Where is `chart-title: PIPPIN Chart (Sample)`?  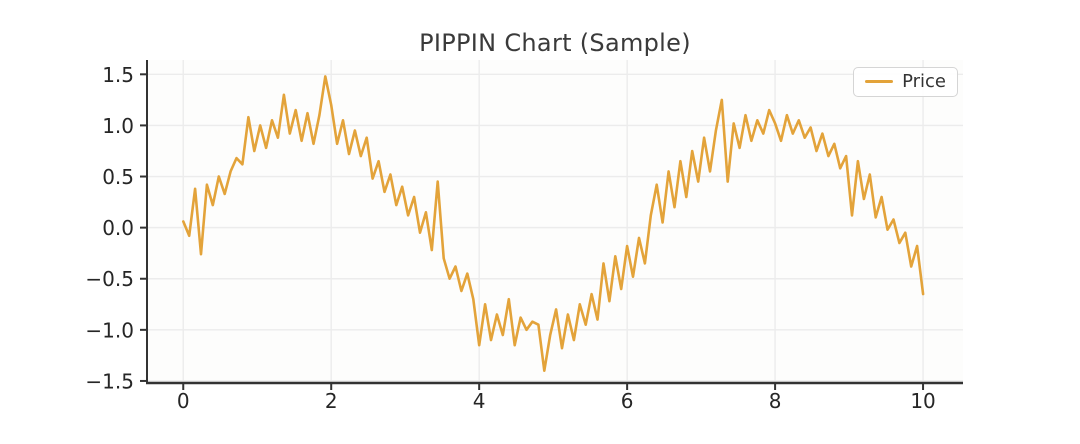 chart-title: PIPPIN Chart (Sample) is located at coordinates (555, 43).